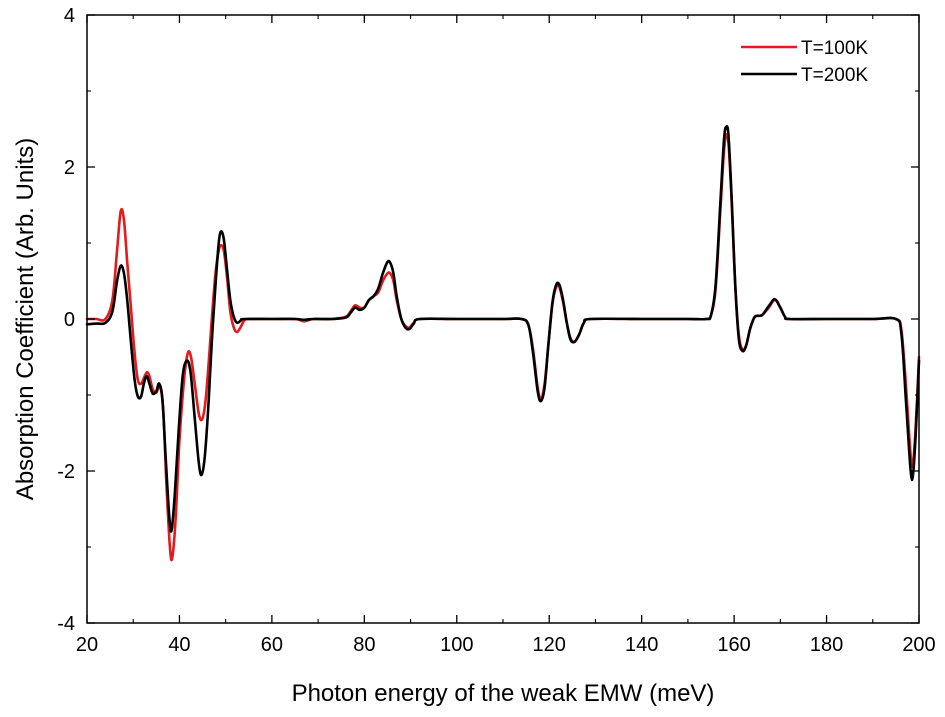  I want to click on x-tick-label: 160, so click(733, 645).